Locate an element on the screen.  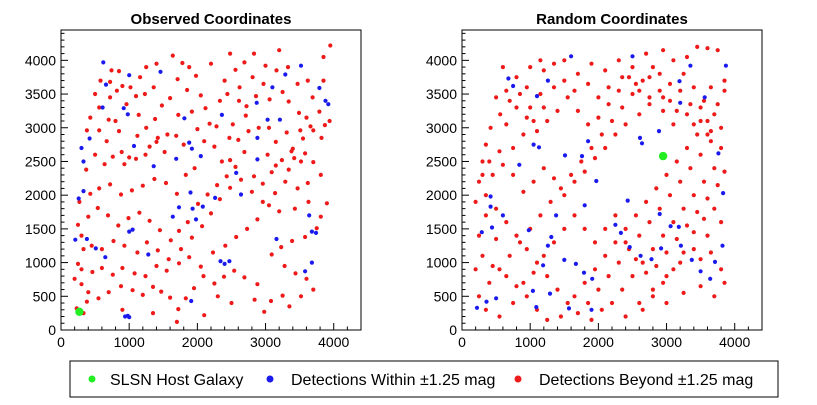
y-tick-label: 3500 is located at coordinates (441, 94).